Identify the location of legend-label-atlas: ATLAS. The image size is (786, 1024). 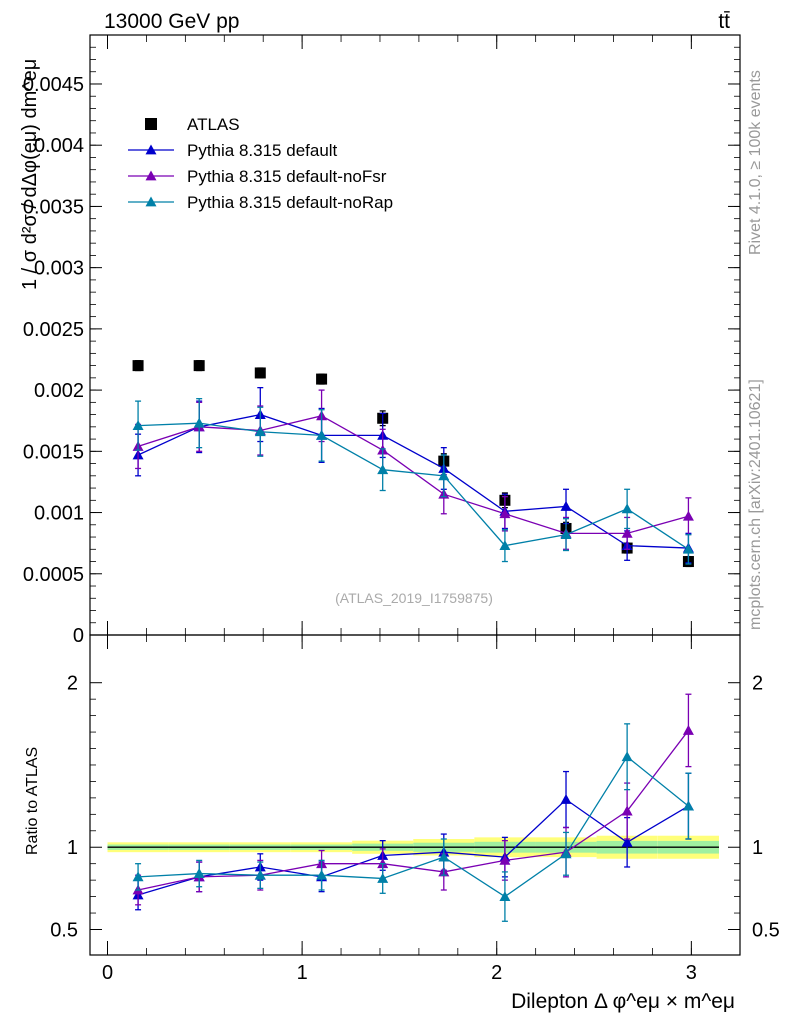
(213, 124).